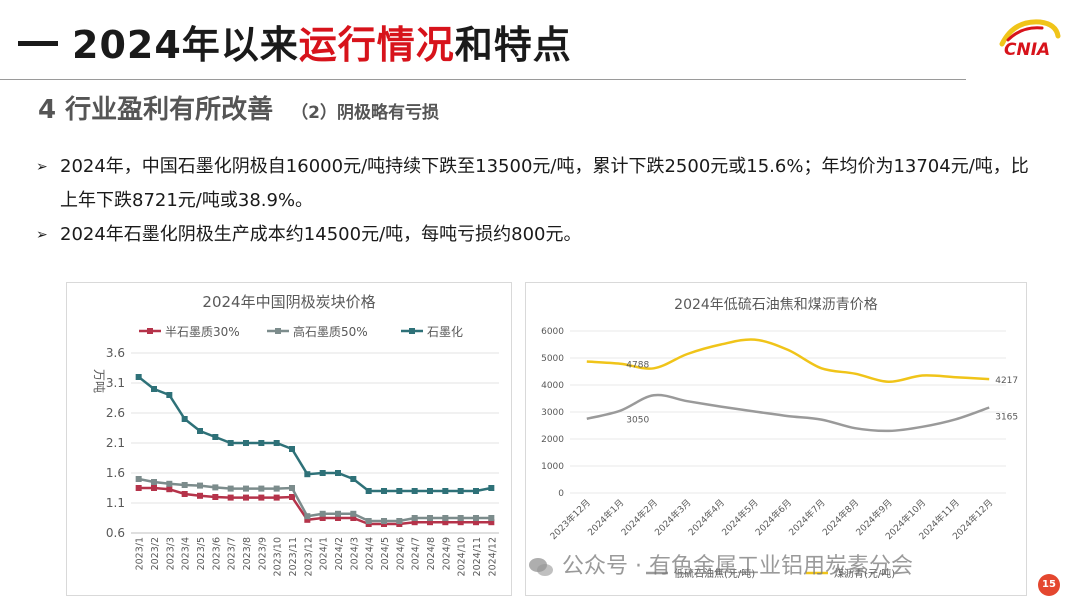  What do you see at coordinates (714, 573) in the screenshot?
I see `legend-label: 低硫石油焦(元/吨)` at bounding box center [714, 573].